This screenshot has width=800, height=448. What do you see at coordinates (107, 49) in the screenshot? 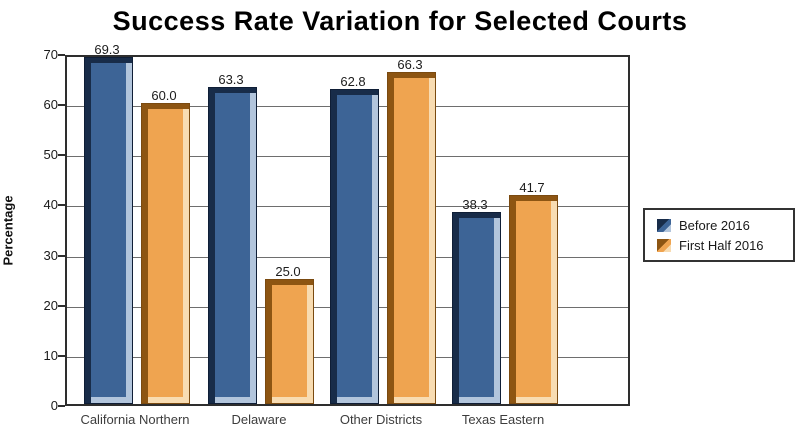
I see `bar-value-label: 69.3` at bounding box center [107, 49].